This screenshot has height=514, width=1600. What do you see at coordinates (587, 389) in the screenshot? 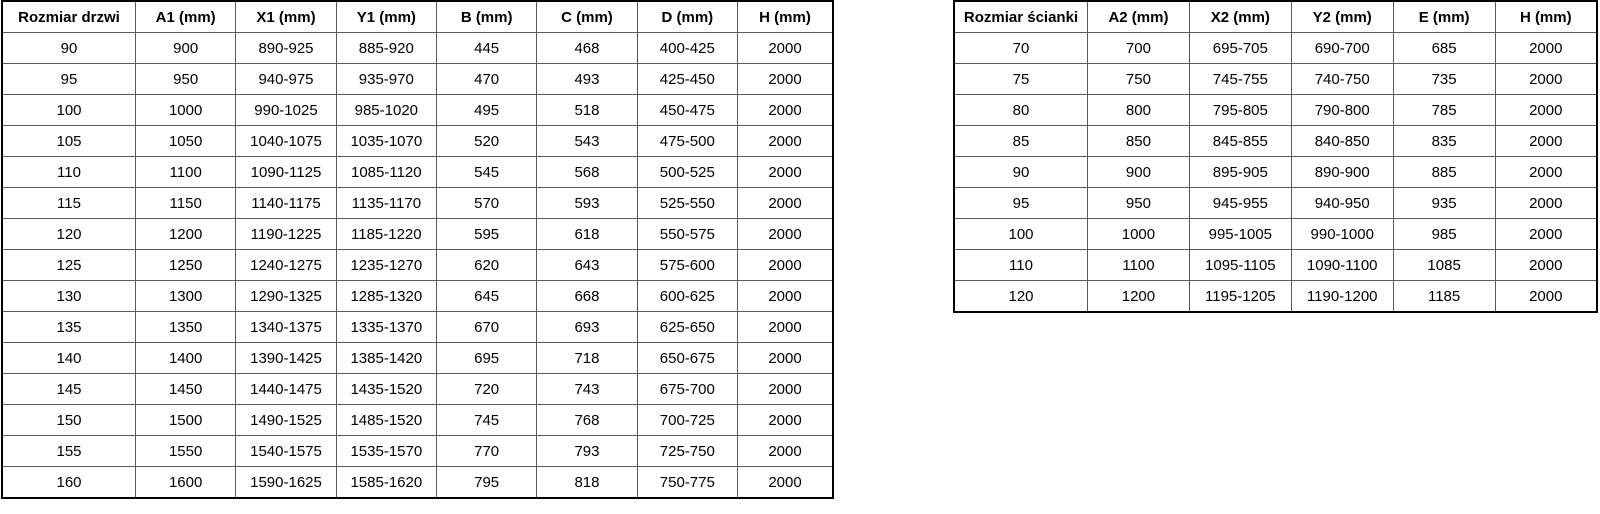
I see `table-cell: 743` at bounding box center [587, 389].